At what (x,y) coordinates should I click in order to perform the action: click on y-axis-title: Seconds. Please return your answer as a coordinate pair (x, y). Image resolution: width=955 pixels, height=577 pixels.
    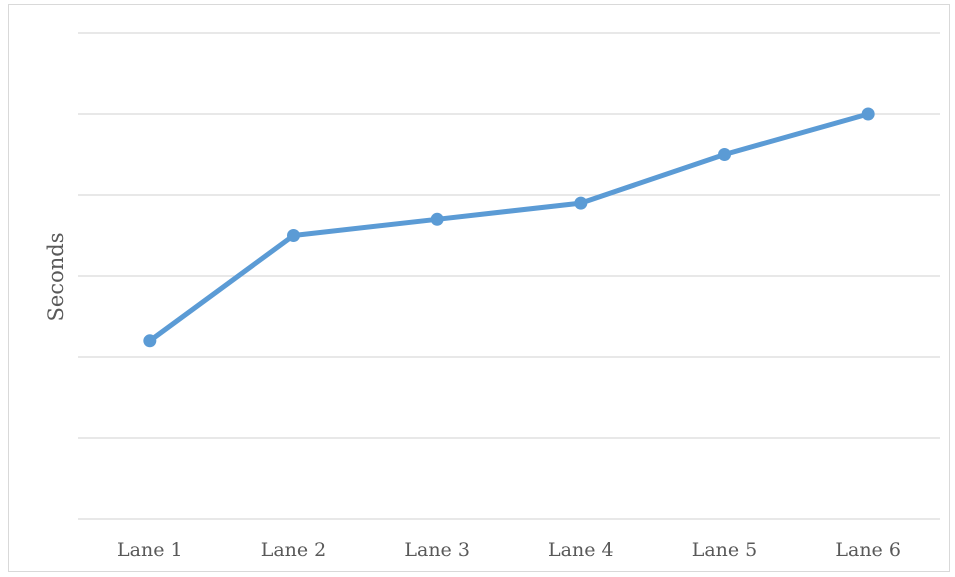
    Looking at the image, I should click on (56, 277).